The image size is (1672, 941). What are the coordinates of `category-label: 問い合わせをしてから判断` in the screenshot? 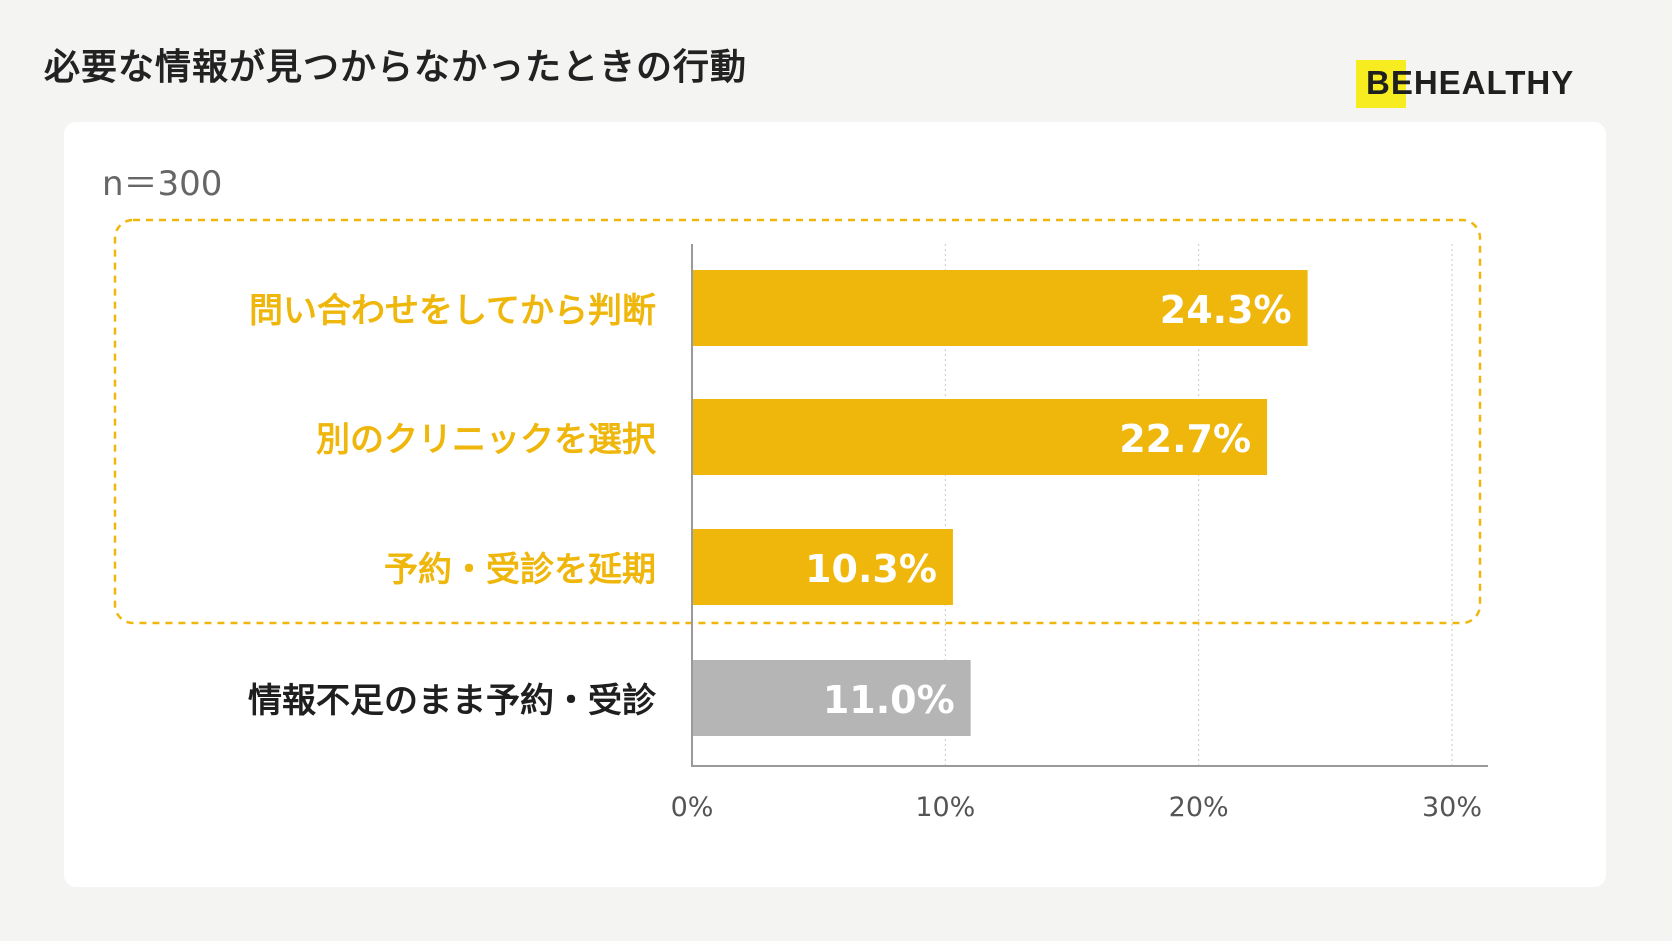 It's located at (452, 311).